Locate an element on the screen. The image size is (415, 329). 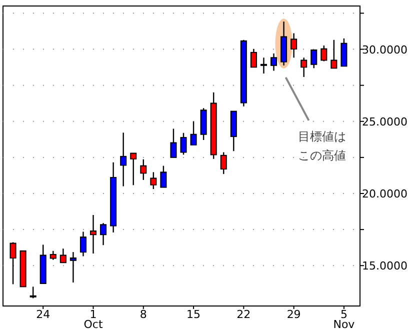
xtick-label: 22 is located at coordinates (243, 314).